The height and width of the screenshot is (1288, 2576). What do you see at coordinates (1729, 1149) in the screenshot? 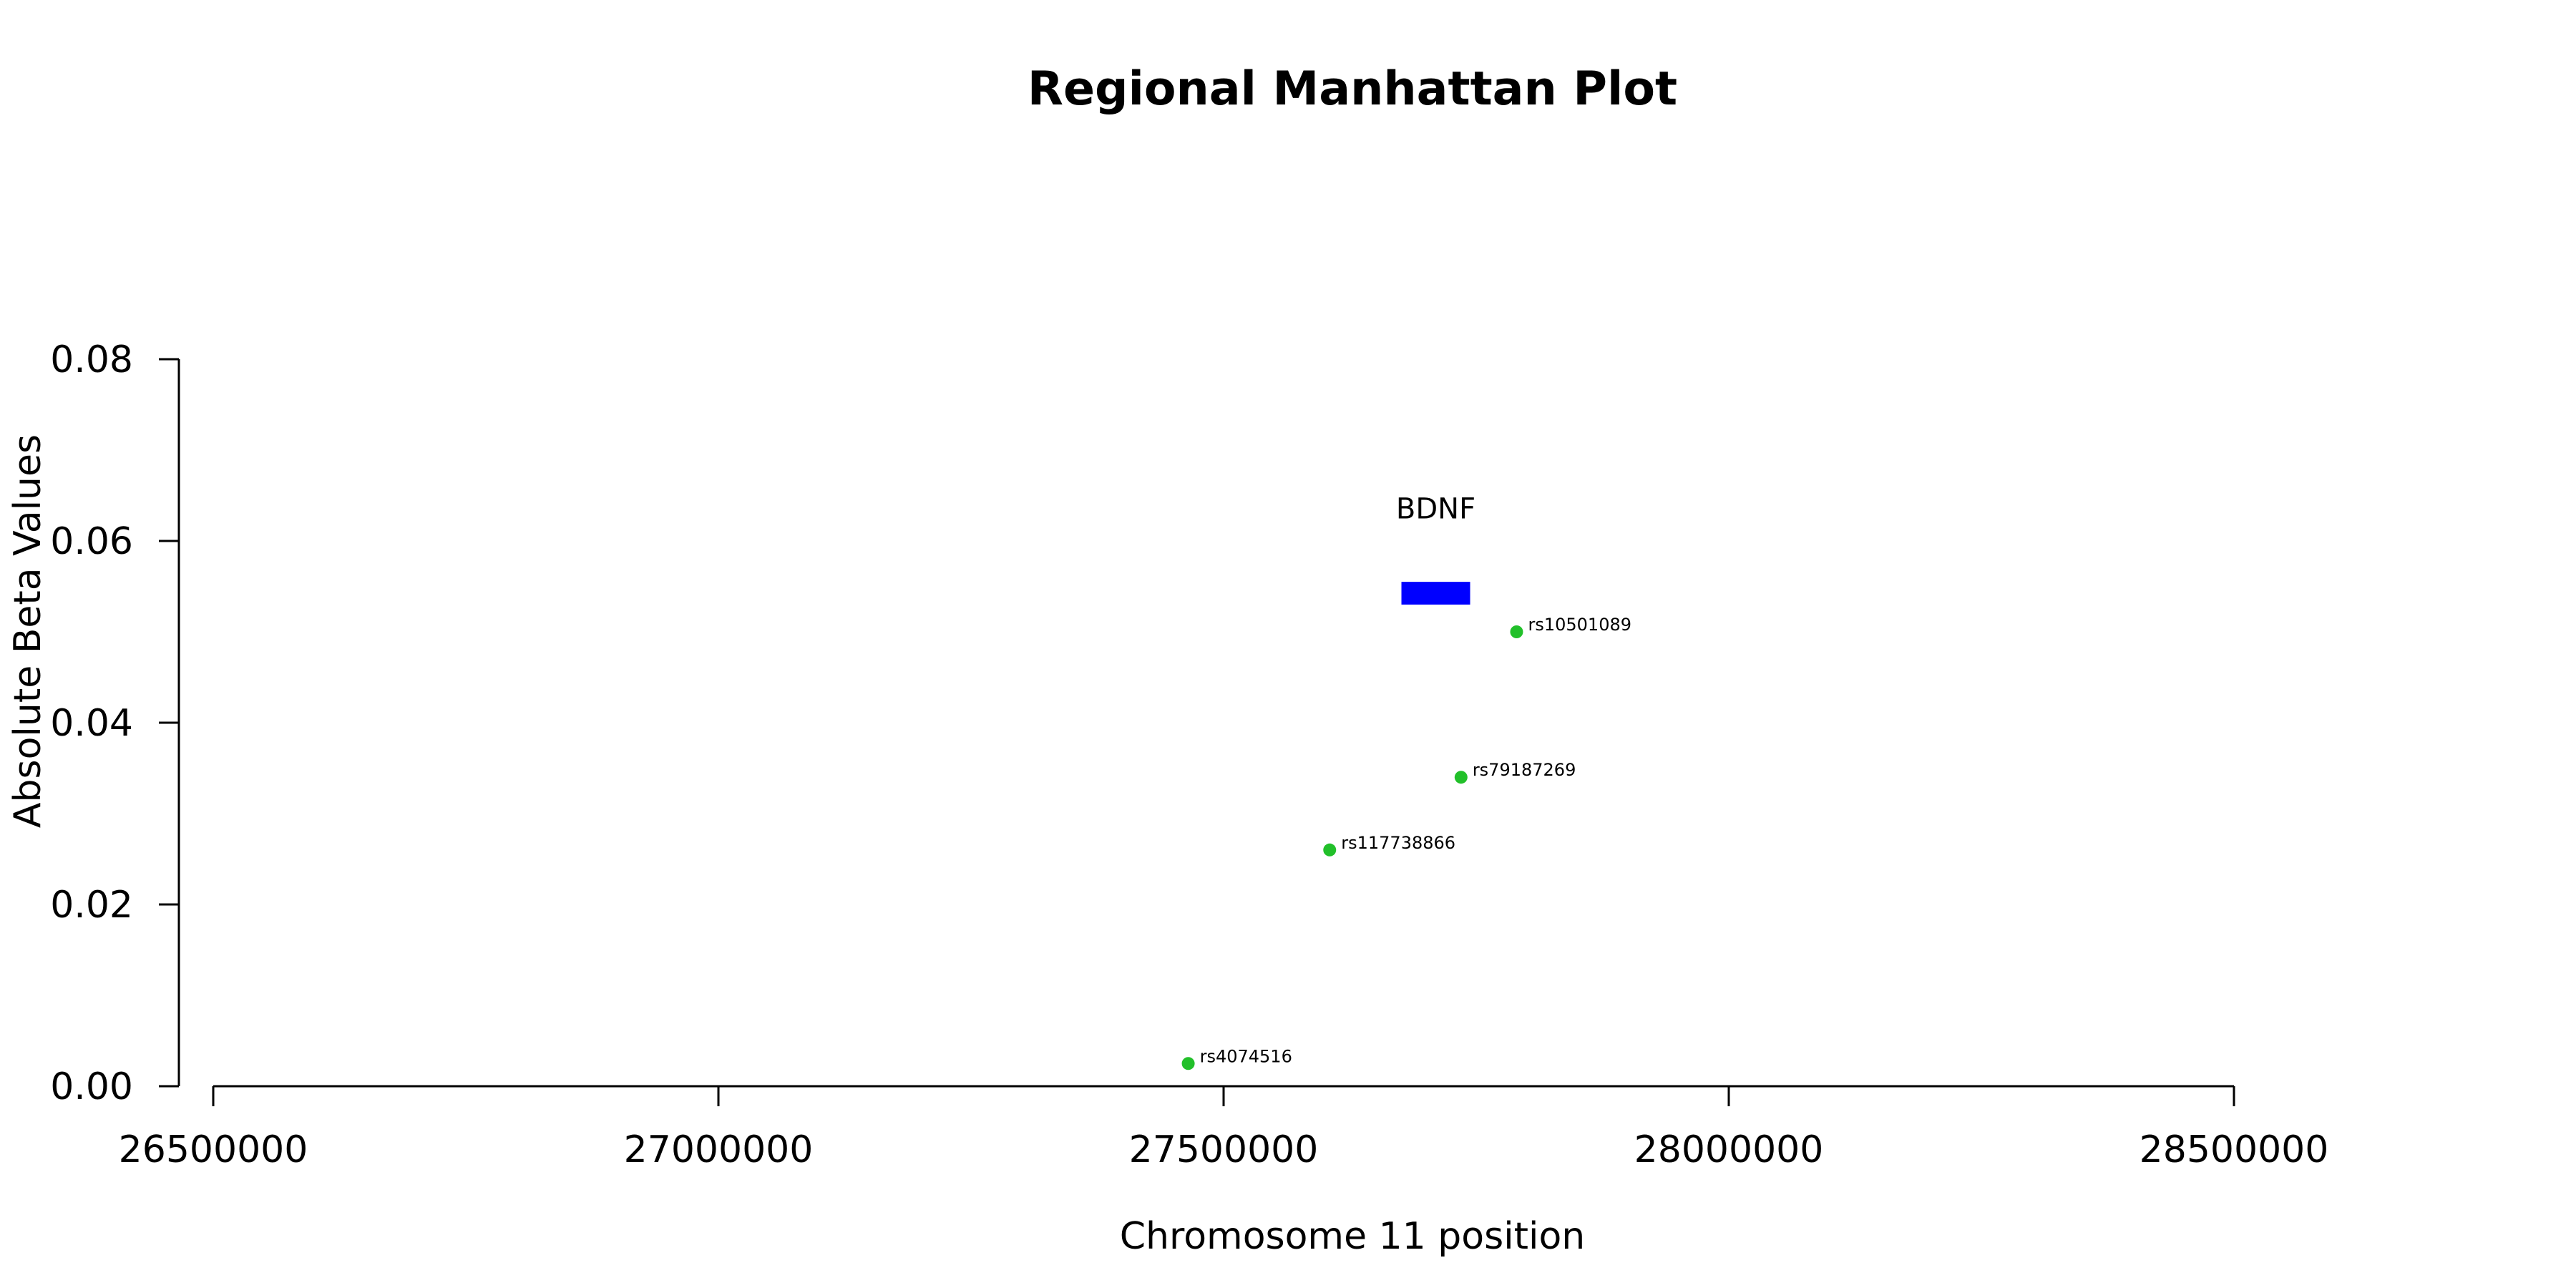
I see `x-tick-label: 28000000` at bounding box center [1729, 1149].